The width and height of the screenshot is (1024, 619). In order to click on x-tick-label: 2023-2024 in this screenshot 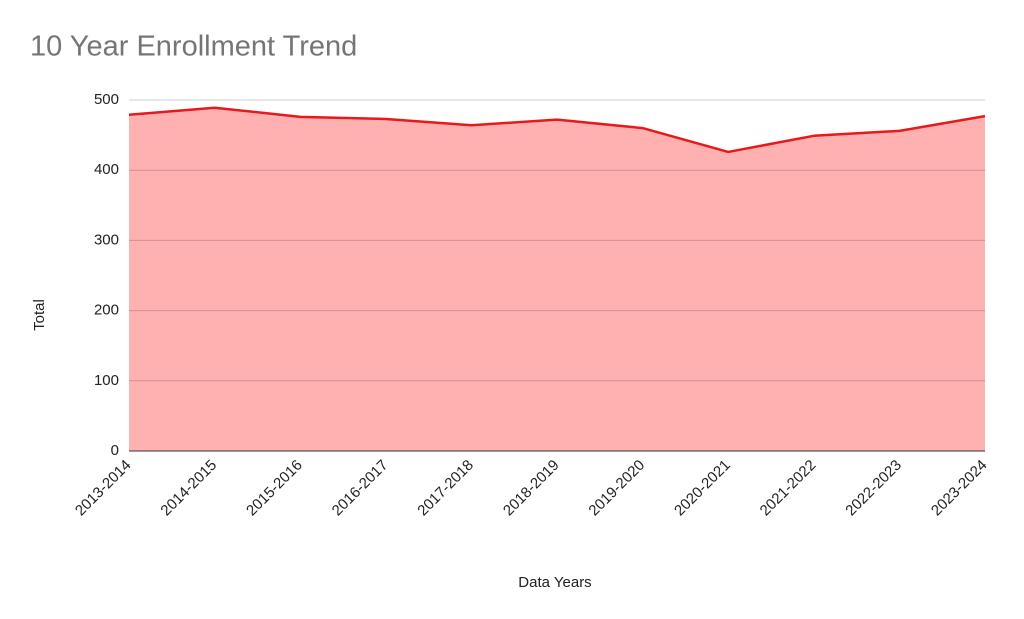, I will do `click(959, 488)`.